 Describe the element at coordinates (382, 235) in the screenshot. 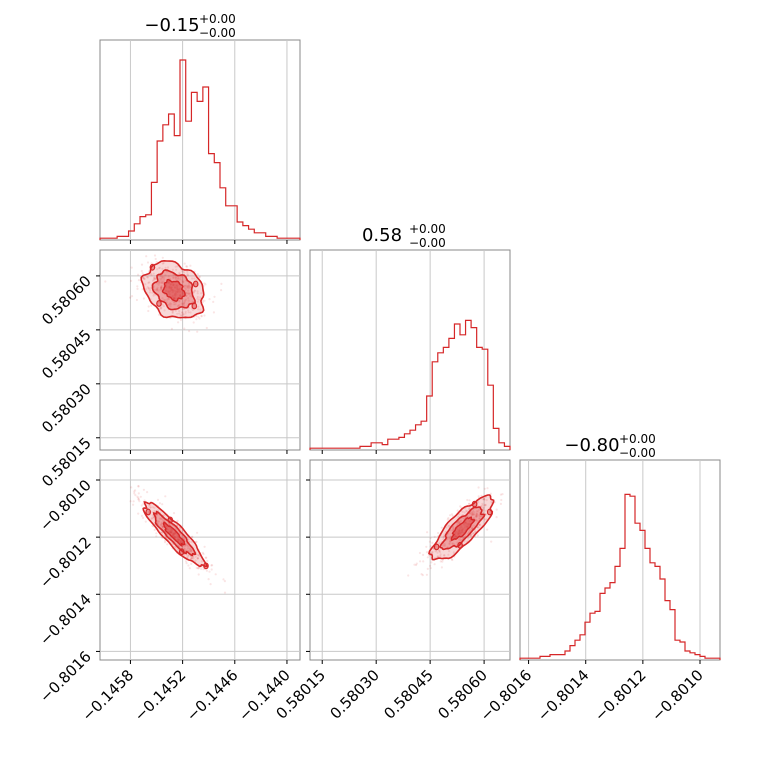

I see `panel-title-1: 0.58` at that location.